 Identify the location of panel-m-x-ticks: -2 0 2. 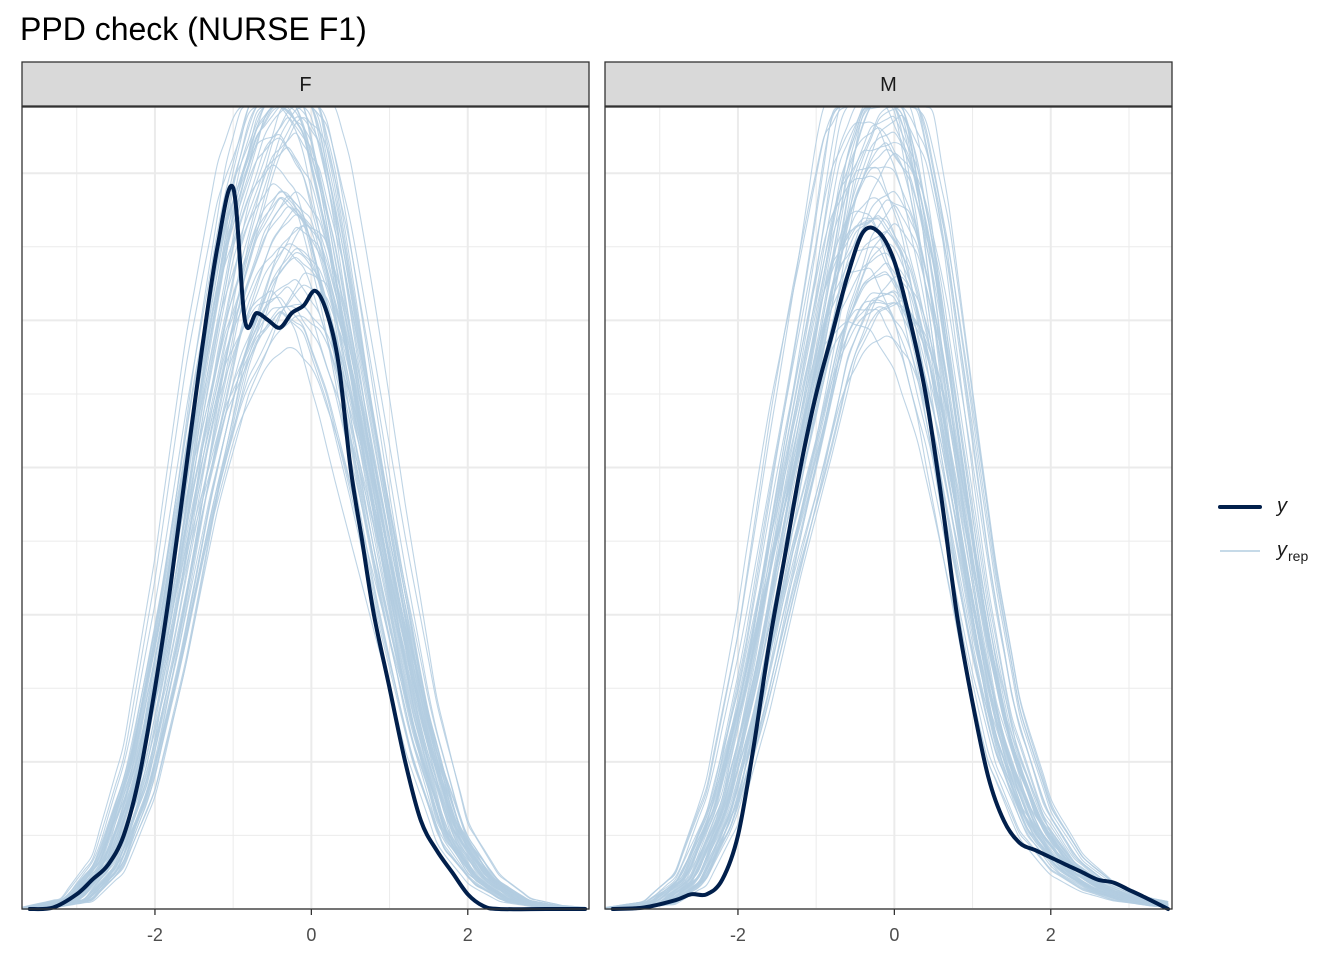
(893, 927).